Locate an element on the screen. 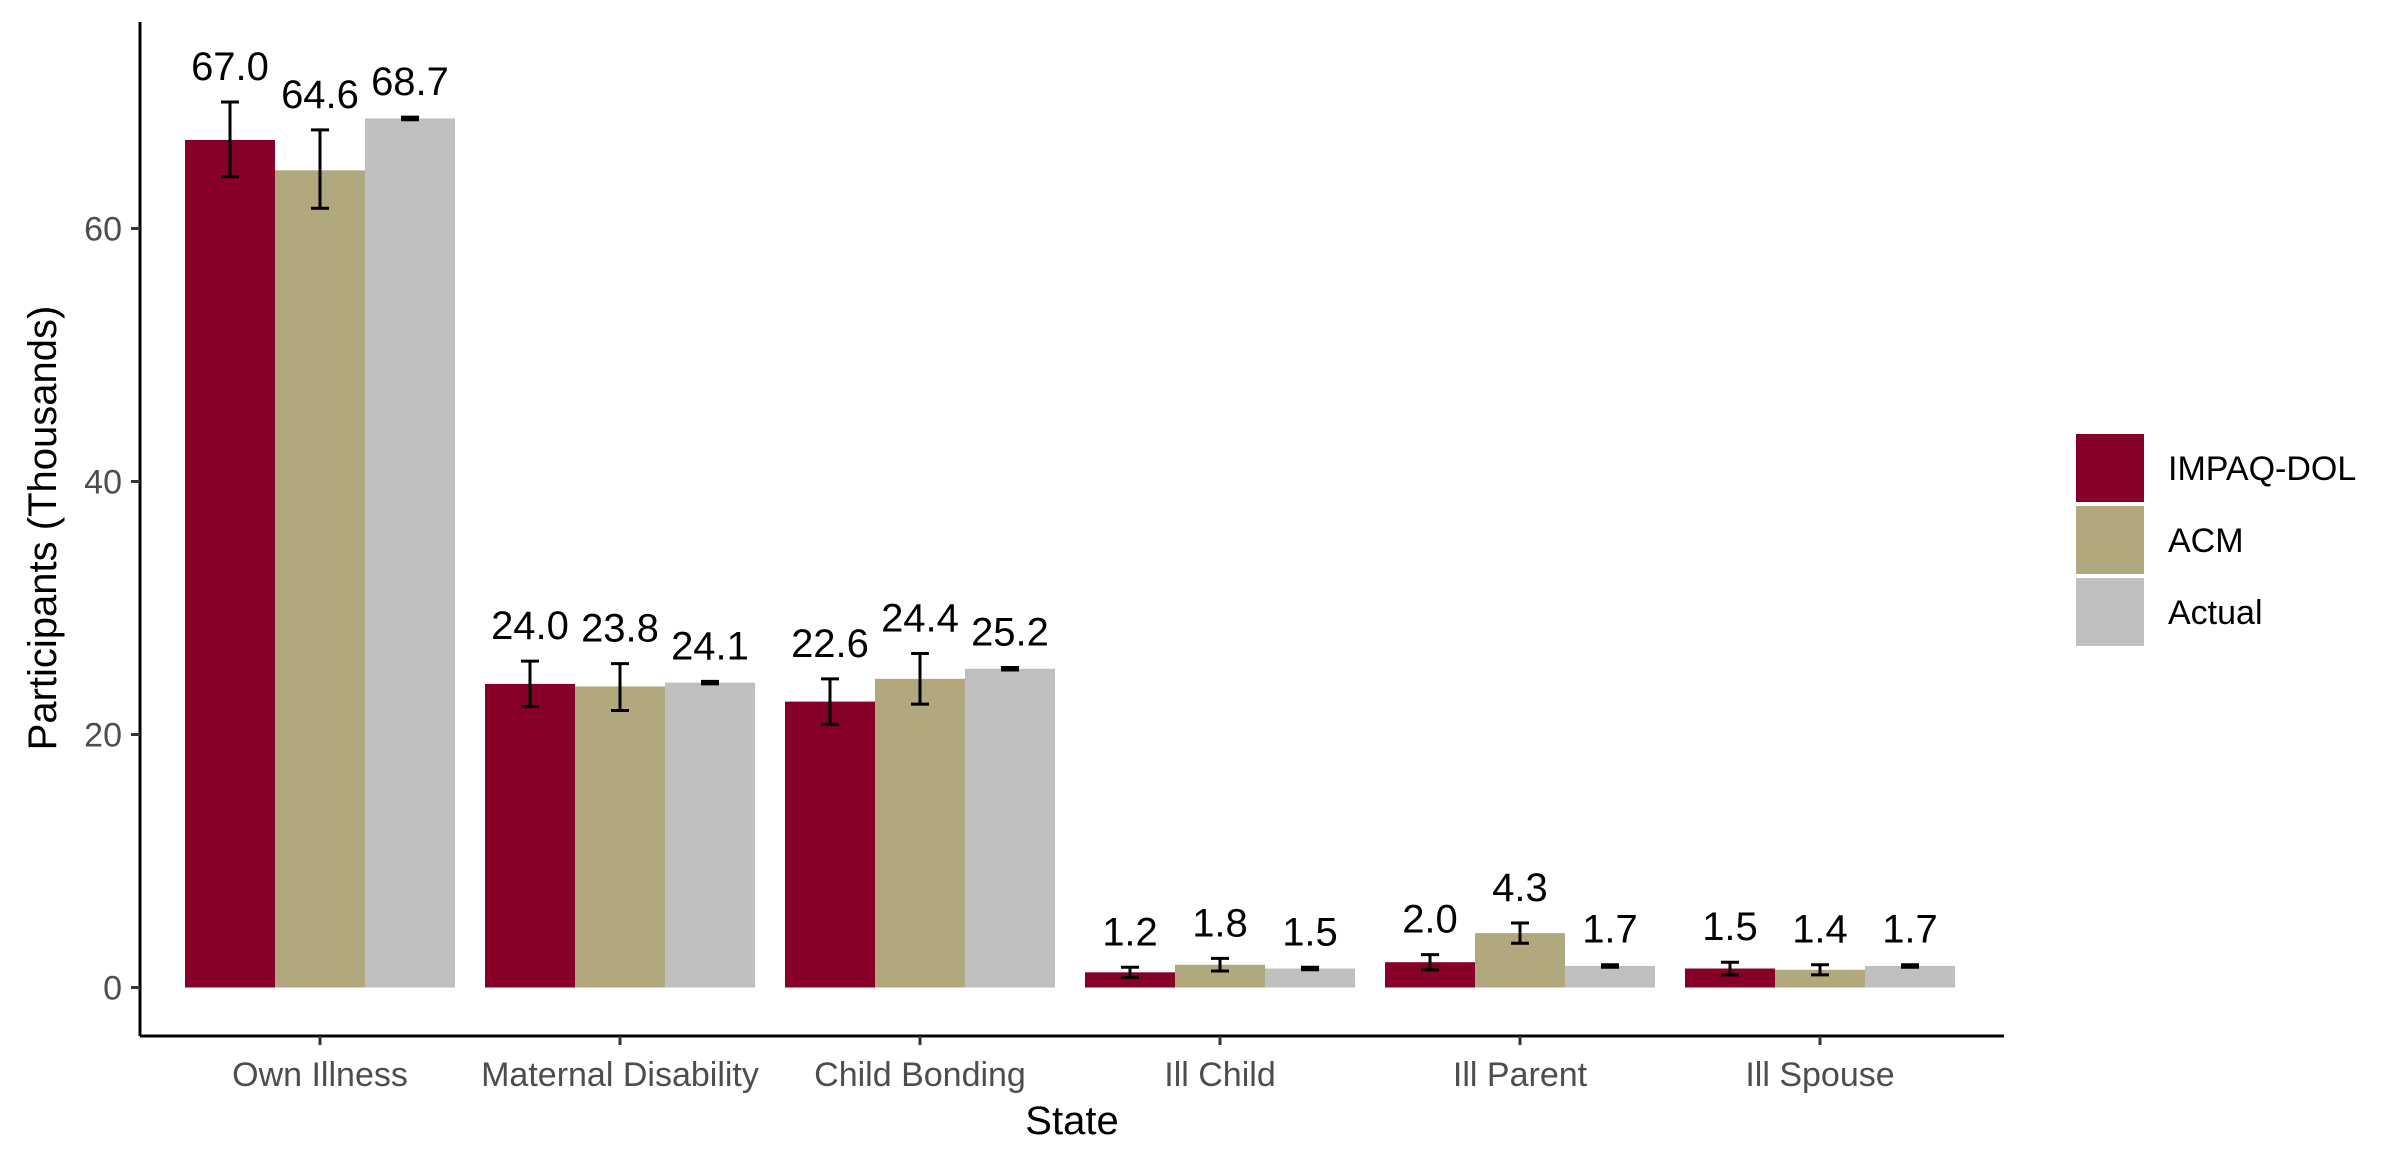  error-bar-impaq-dol-ill-child is located at coordinates (1130, 972).